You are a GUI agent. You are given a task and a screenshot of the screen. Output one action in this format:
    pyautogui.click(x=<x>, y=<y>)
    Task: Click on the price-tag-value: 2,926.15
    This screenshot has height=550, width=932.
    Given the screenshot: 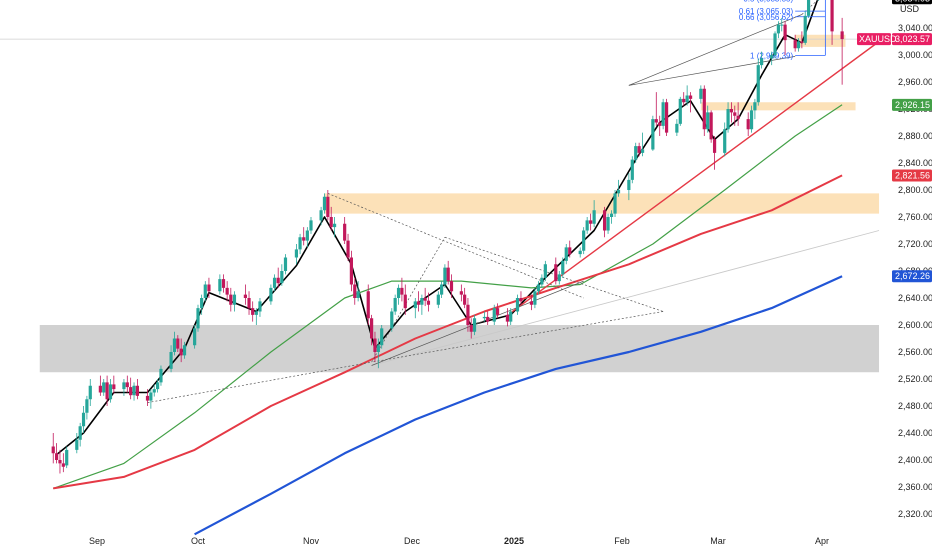 What is the action you would take?
    pyautogui.click(x=912, y=105)
    